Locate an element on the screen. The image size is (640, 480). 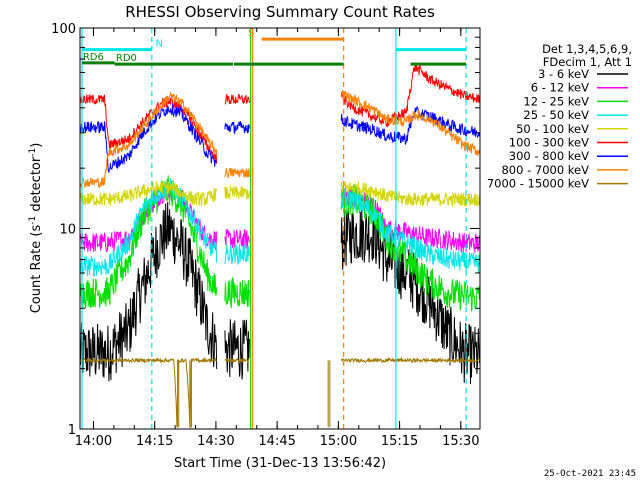
x-tick-label: 15:15 is located at coordinates (399, 441).